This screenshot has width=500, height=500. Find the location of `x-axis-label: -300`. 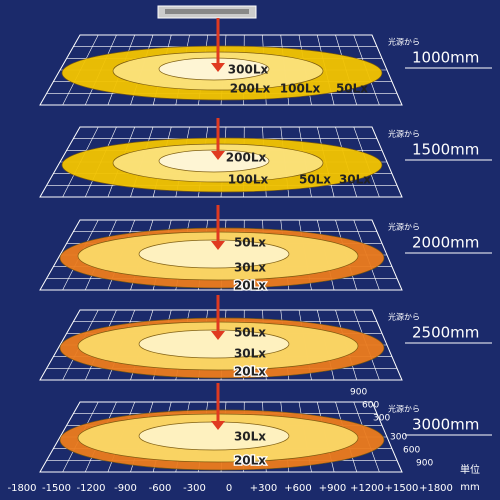

x-axis-label: -300 is located at coordinates (194, 488).